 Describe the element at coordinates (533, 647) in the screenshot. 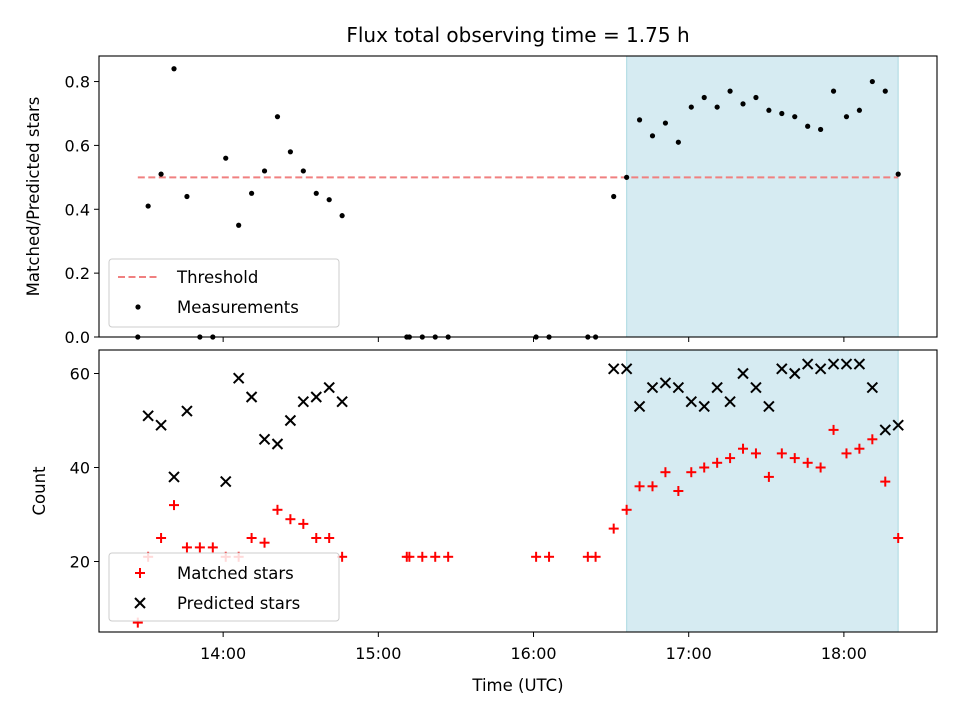

I see `count-x-ticks: 14:00 15:00 16:00 17:00 18:00` at that location.